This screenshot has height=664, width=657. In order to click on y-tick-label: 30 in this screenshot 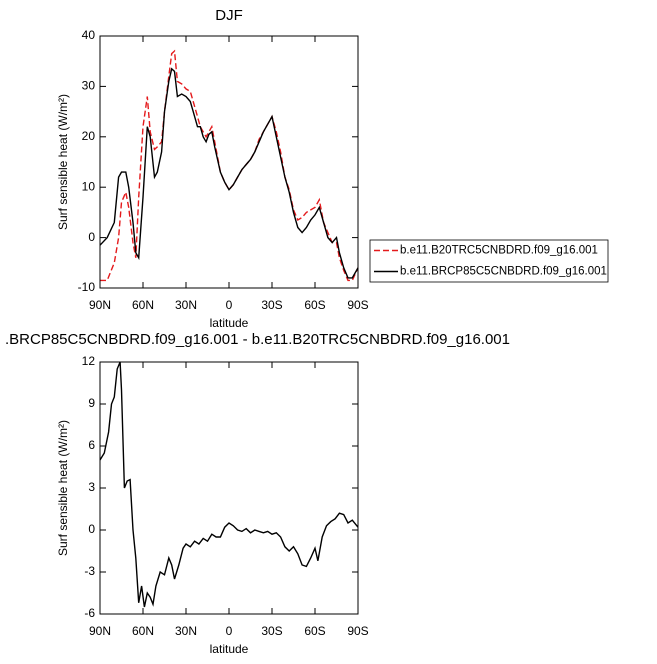, I will do `click(89, 86)`.